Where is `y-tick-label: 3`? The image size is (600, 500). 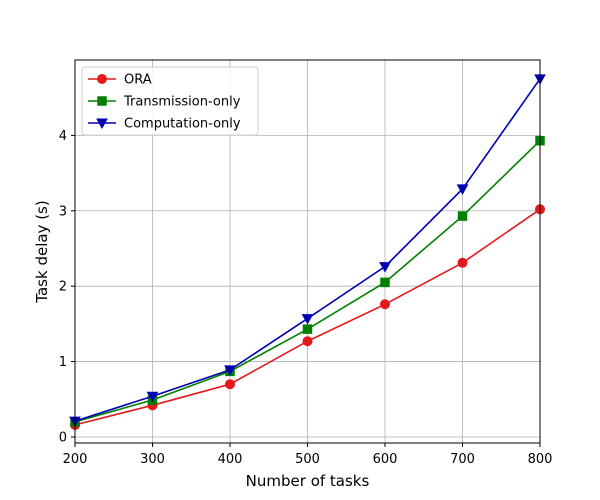 y-tick-label: 3 is located at coordinates (63, 211).